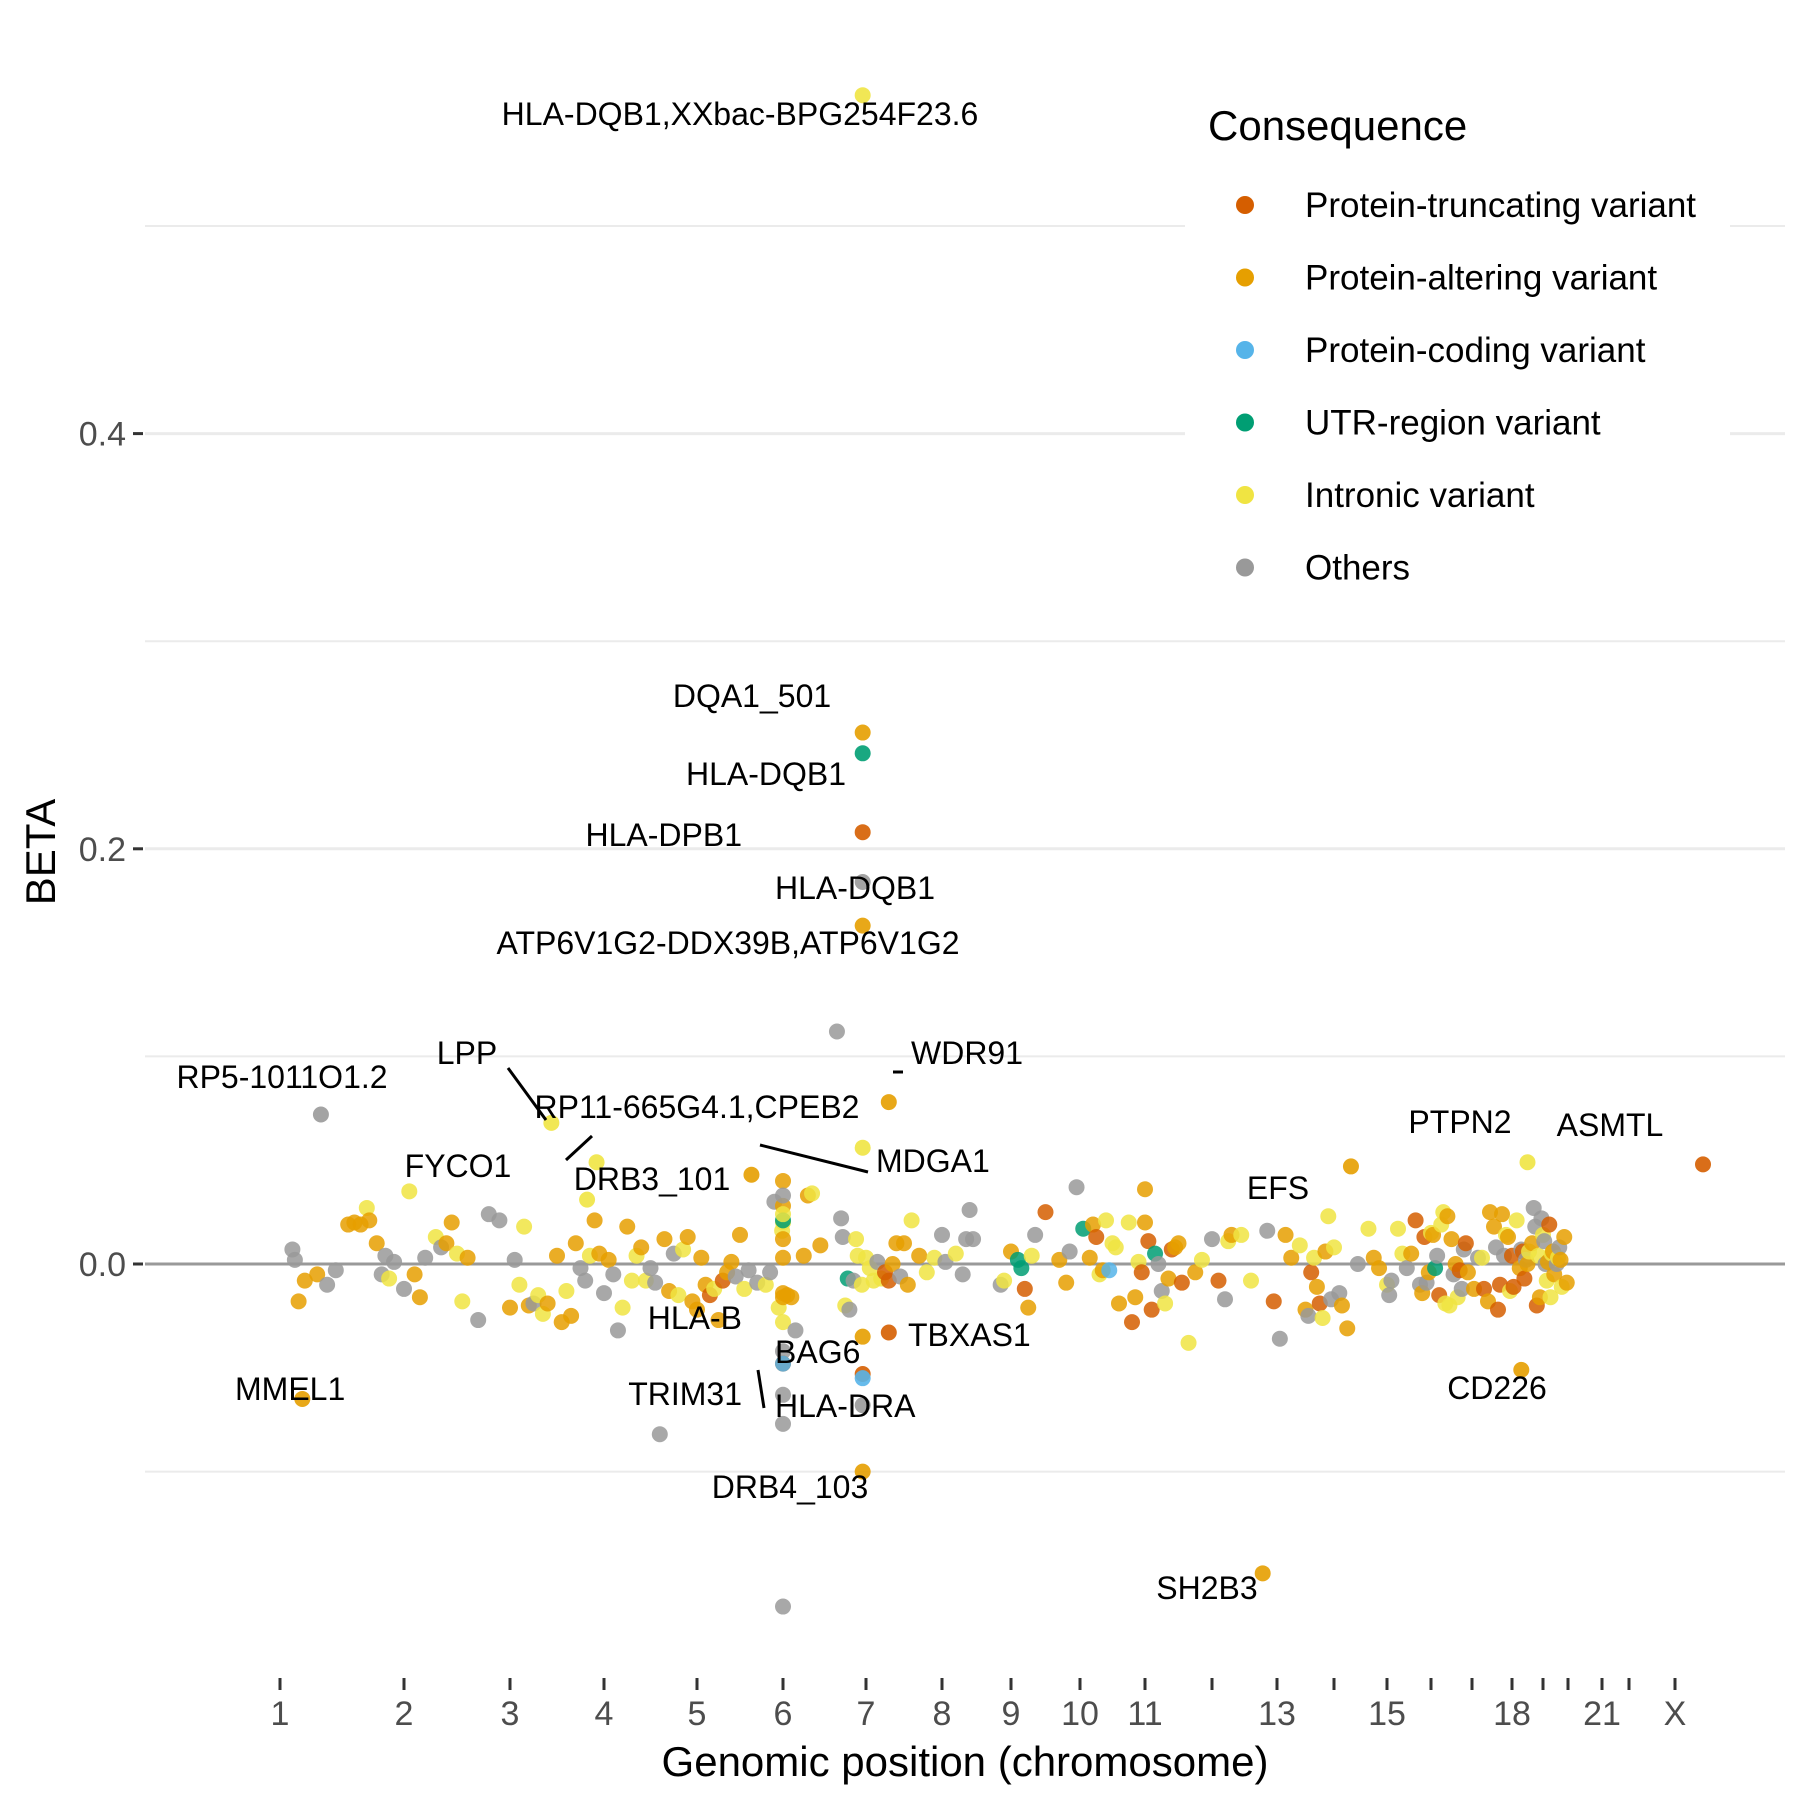  What do you see at coordinates (1245, 277) in the screenshot?
I see `legend-key-pav` at bounding box center [1245, 277].